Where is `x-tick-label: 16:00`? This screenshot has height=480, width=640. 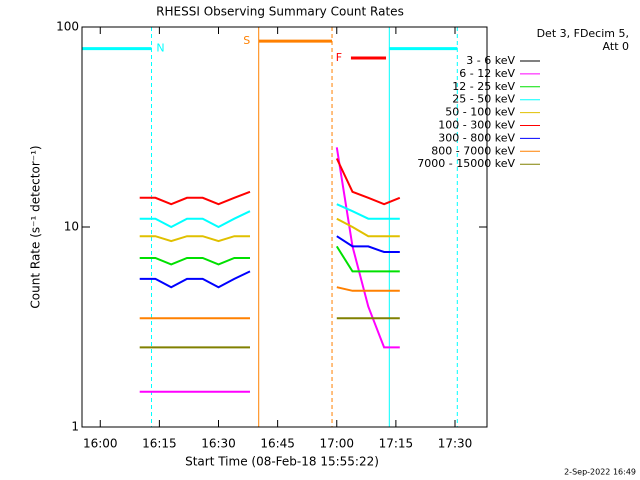 x-tick-label: 16:00 is located at coordinates (100, 444).